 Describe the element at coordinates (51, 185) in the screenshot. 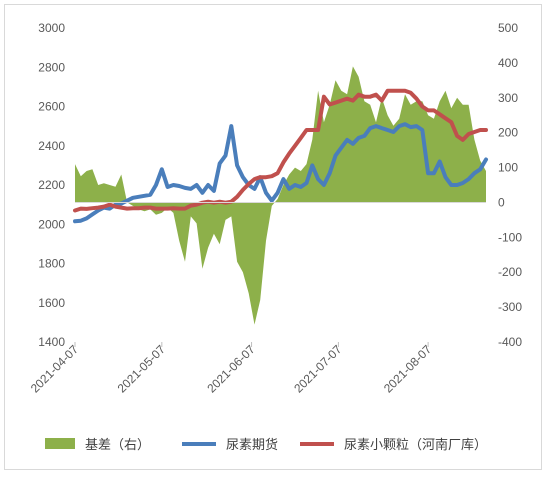

I see `y-left-tick-label: 2200` at that location.